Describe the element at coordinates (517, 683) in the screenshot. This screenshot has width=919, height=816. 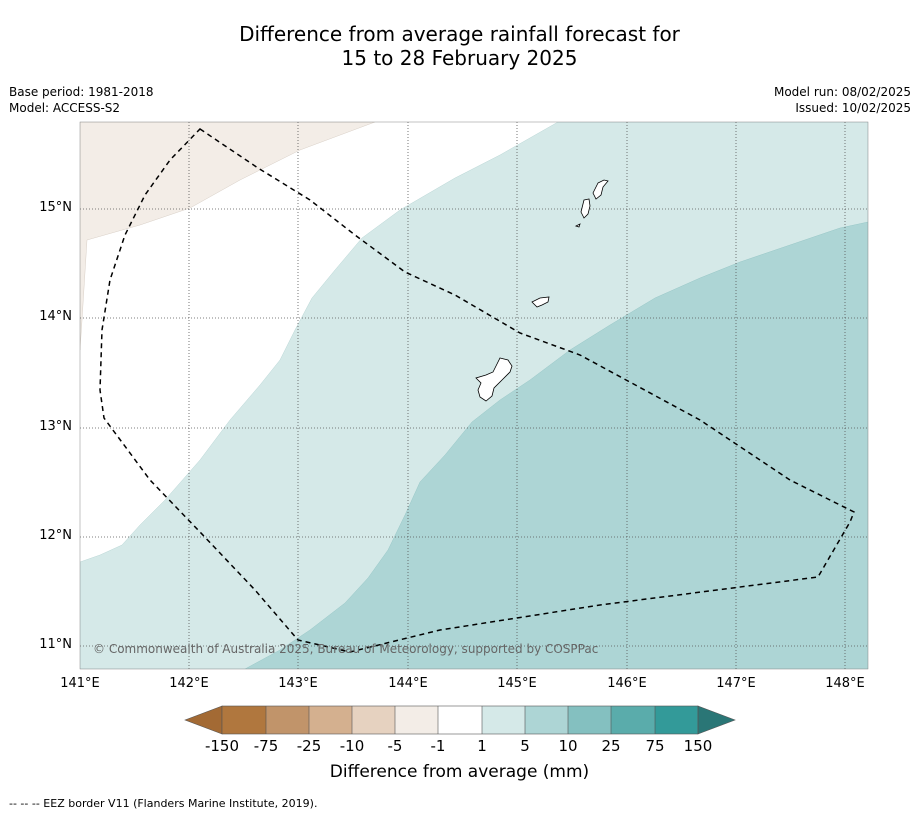
I see `lon-label-145e: 145°E` at that location.